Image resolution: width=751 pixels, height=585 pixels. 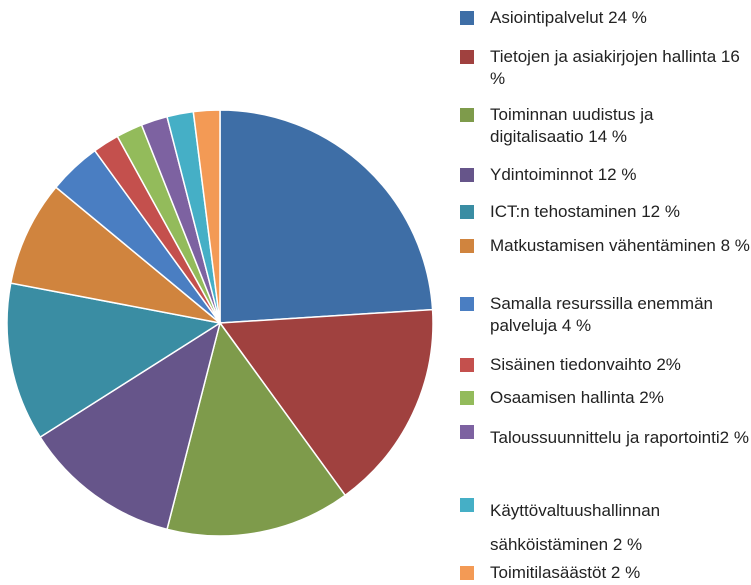 I want to click on legend-label: Sisäinen tiedonvaihto 2%, so click(x=585, y=364).